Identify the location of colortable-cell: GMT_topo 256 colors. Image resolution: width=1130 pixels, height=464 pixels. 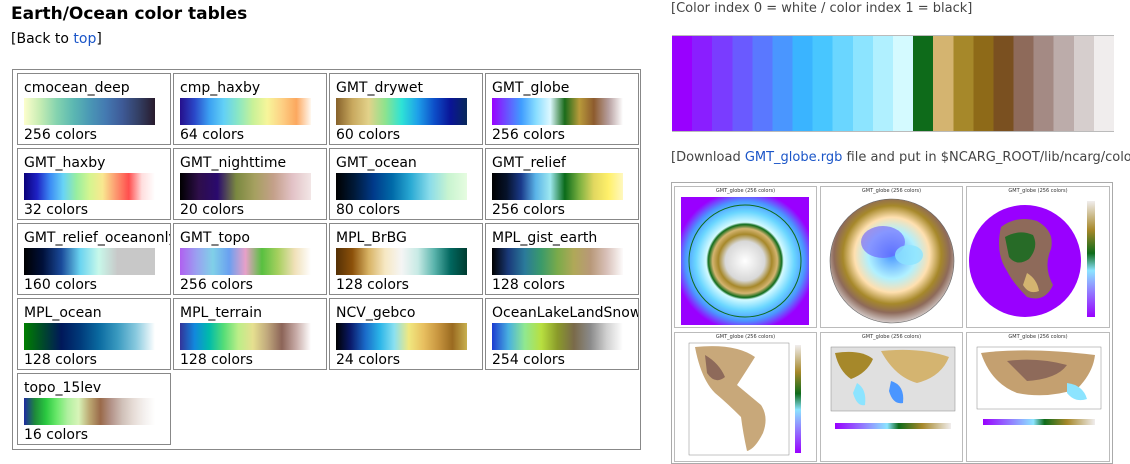
(250, 259).